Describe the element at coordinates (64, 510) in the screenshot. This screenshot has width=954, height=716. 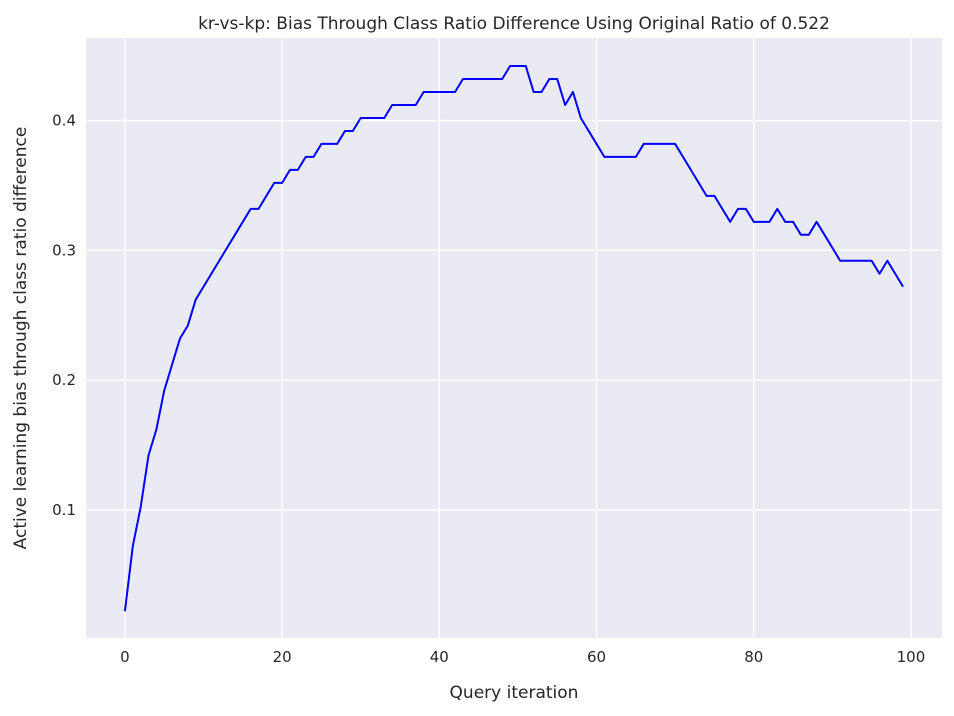
I see `y-tick-label: 0.1` at that location.